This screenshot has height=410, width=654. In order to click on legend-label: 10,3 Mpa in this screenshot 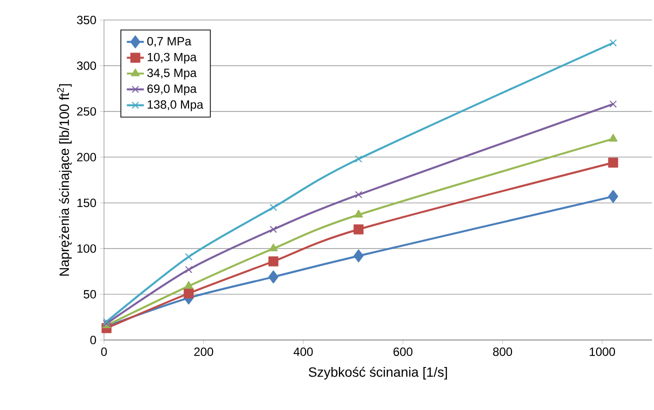, I will do `click(172, 58)`.